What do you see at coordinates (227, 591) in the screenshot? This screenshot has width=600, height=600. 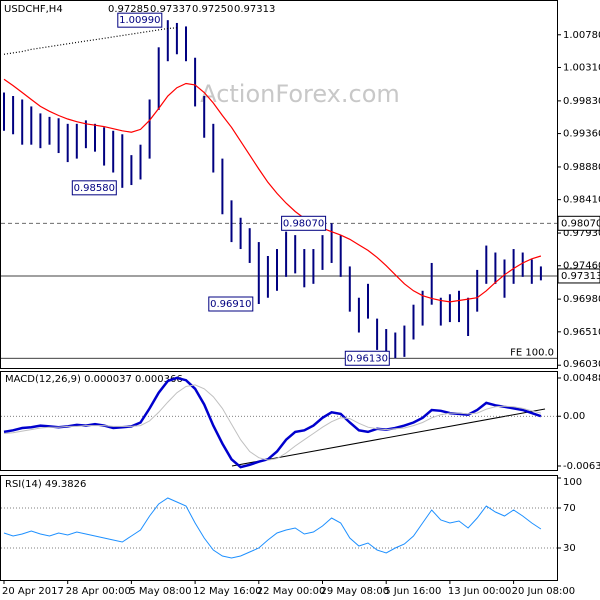 I see `x-tick-label: 12 May 16:00` at bounding box center [227, 591].